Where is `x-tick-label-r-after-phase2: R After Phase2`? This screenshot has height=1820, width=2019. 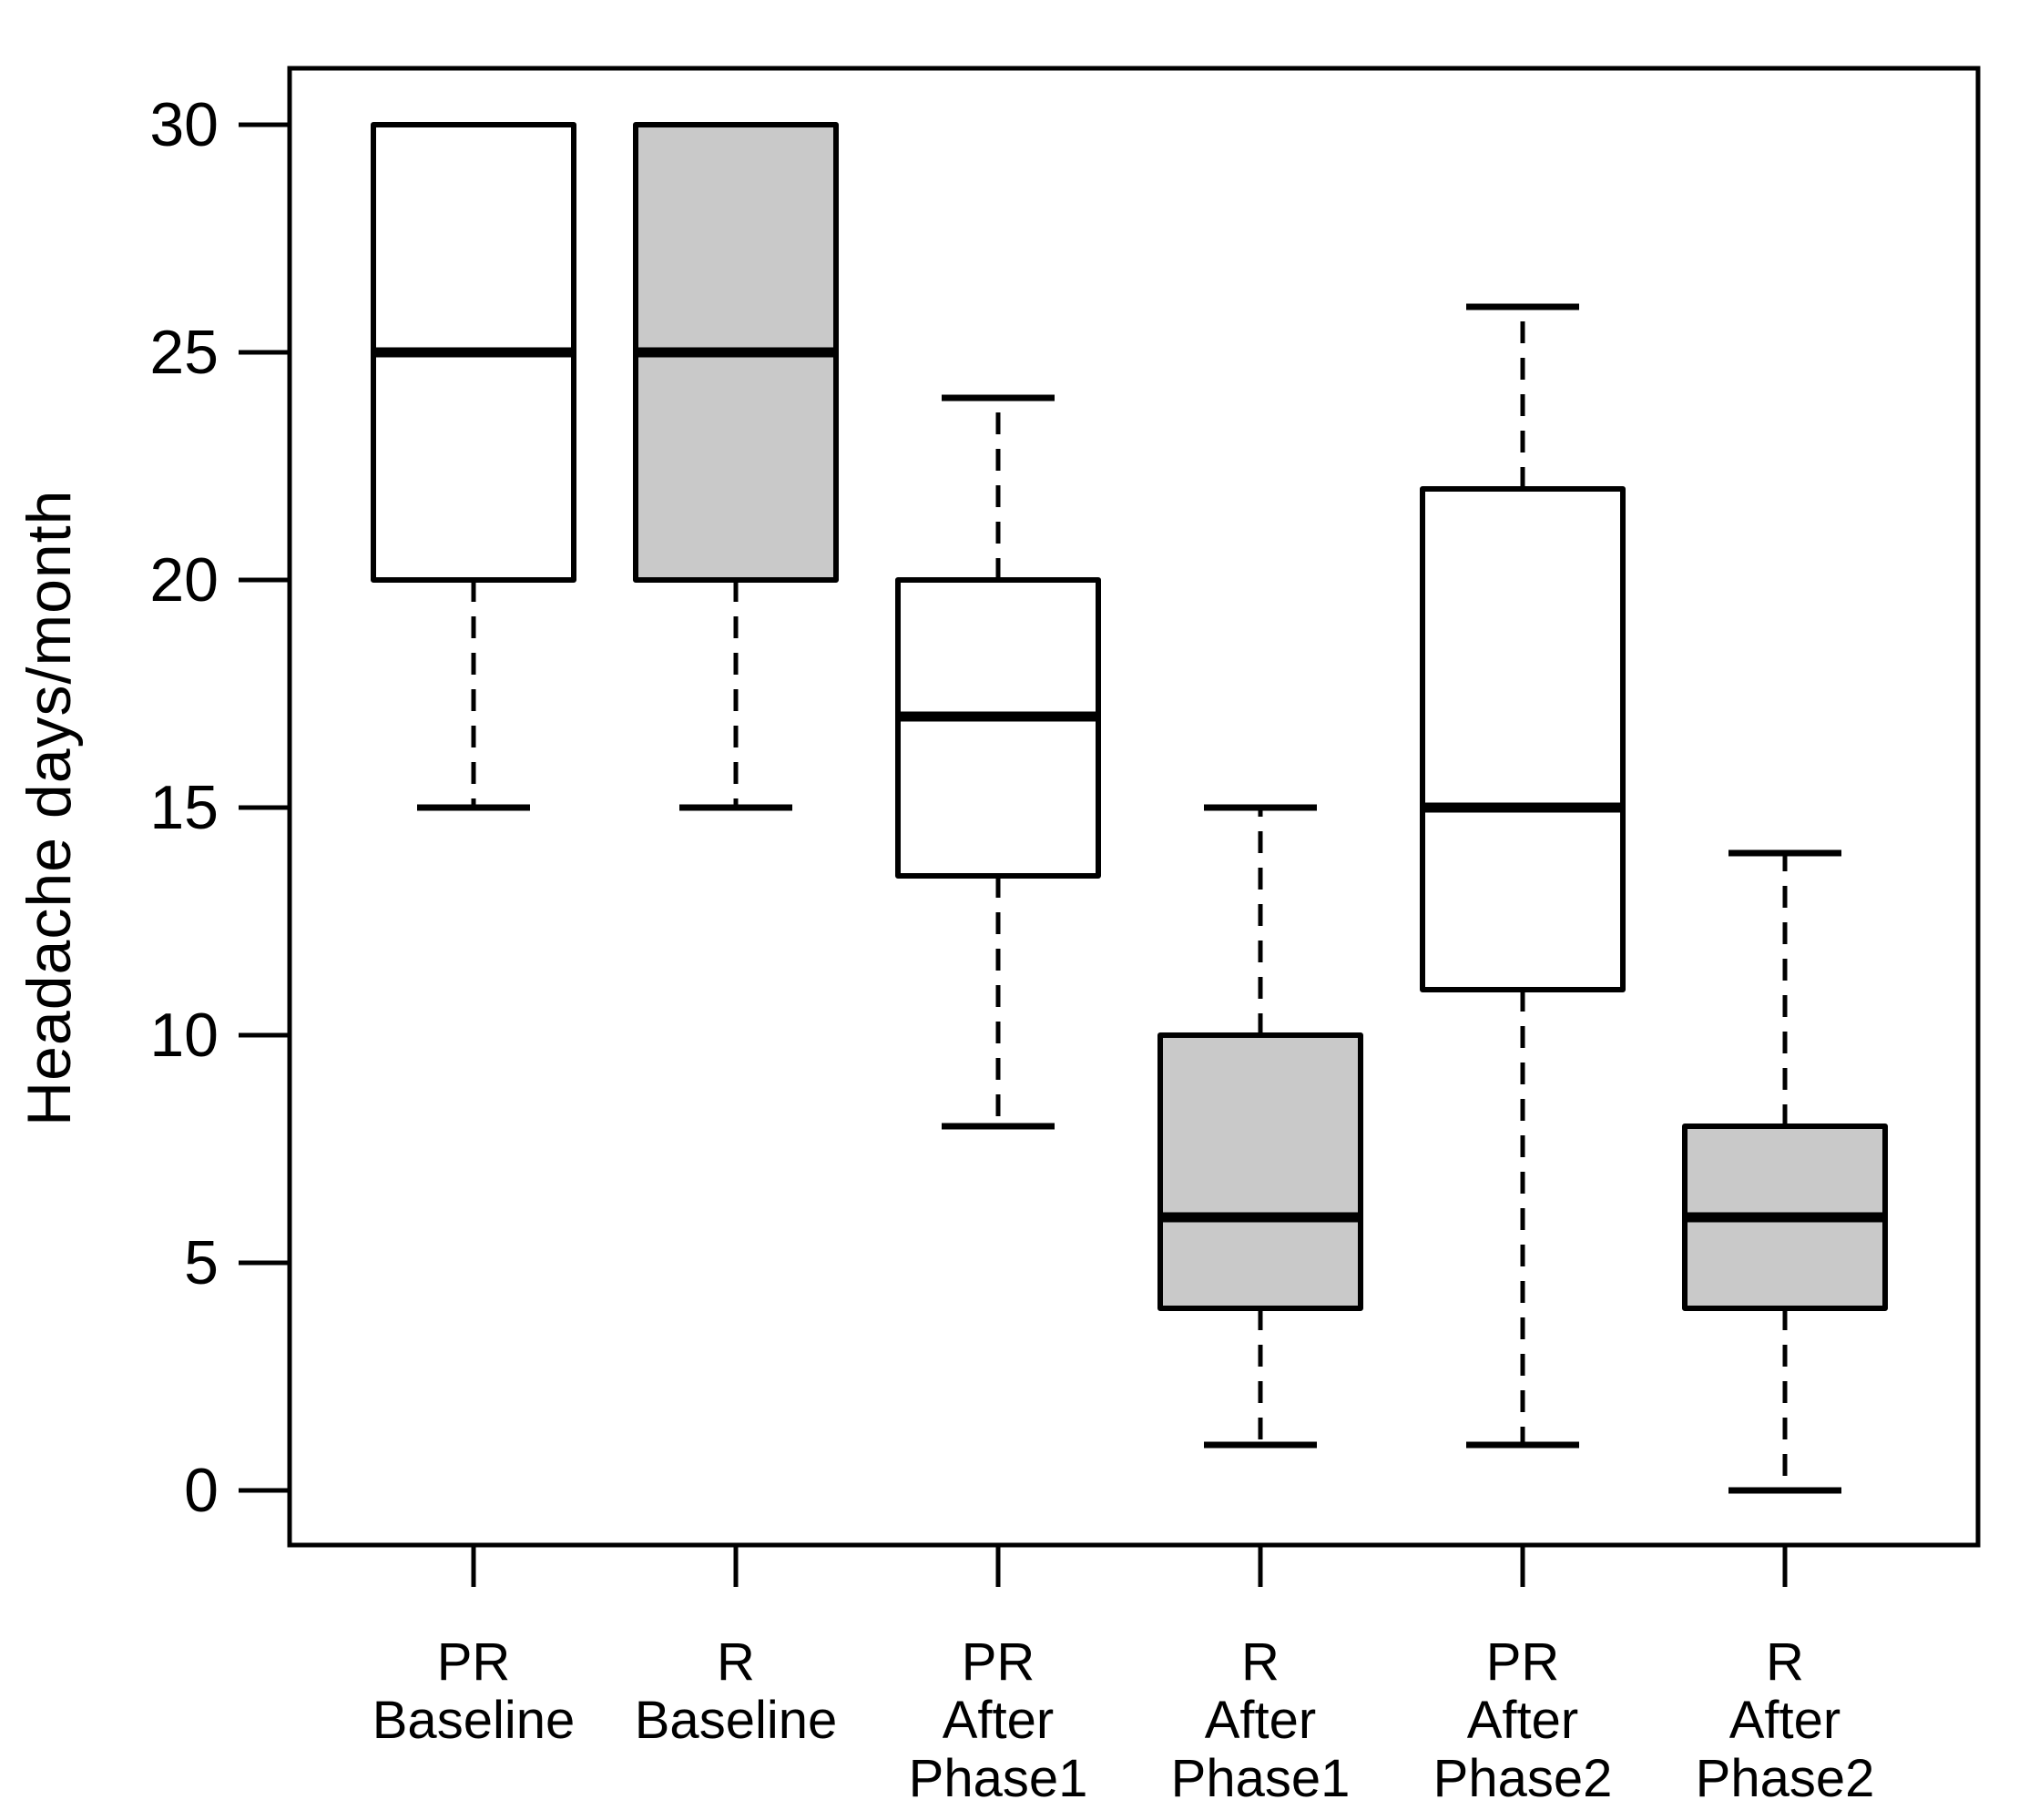
x-tick-label-r-after-phase2: R After Phase2 is located at coordinates (1786, 1720).